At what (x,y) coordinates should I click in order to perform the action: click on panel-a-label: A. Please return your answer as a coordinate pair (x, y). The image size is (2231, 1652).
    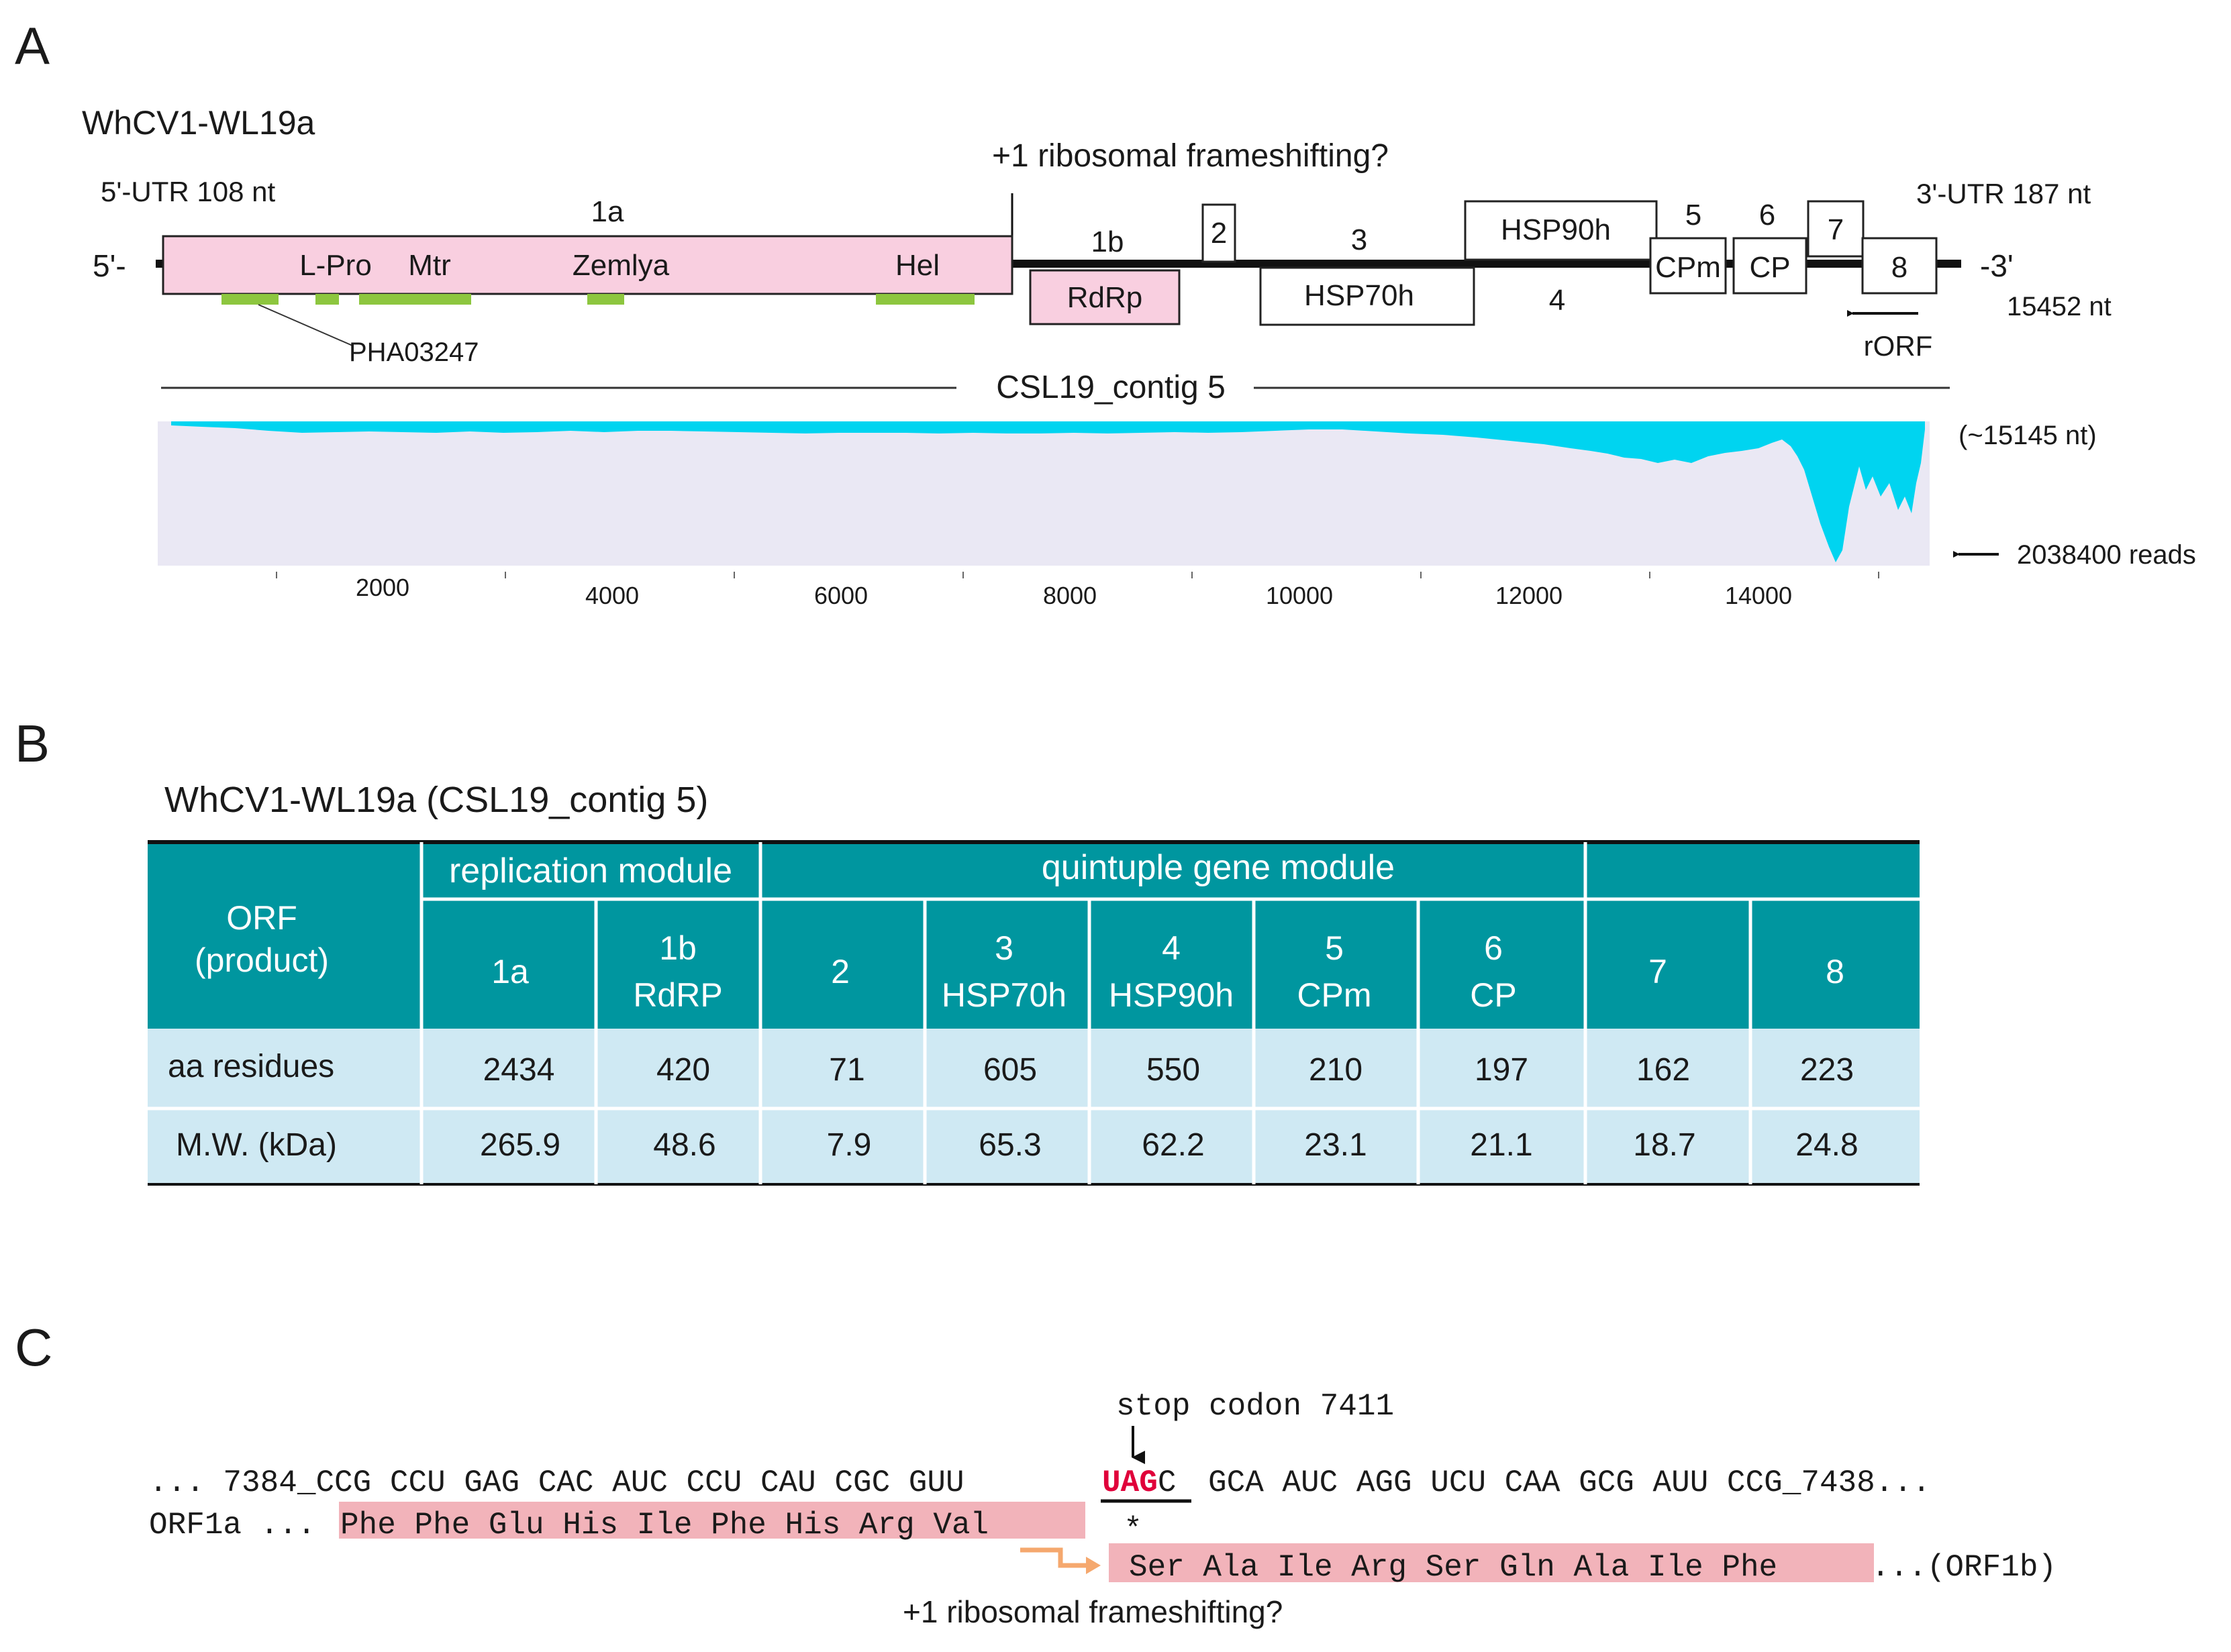
    Looking at the image, I should click on (32, 45).